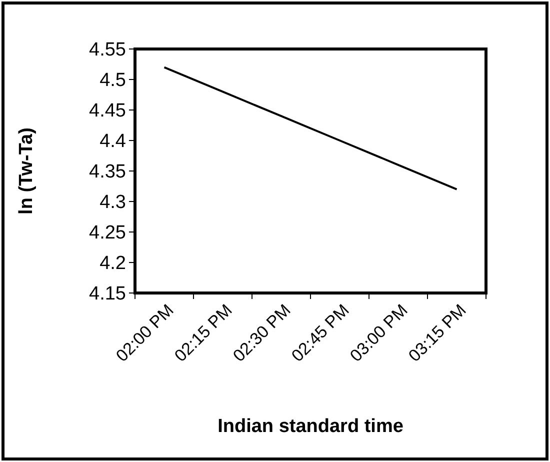 This screenshot has height=462, width=550. Describe the element at coordinates (113, 203) in the screenshot. I see `y-tick-label: 4.3` at that location.